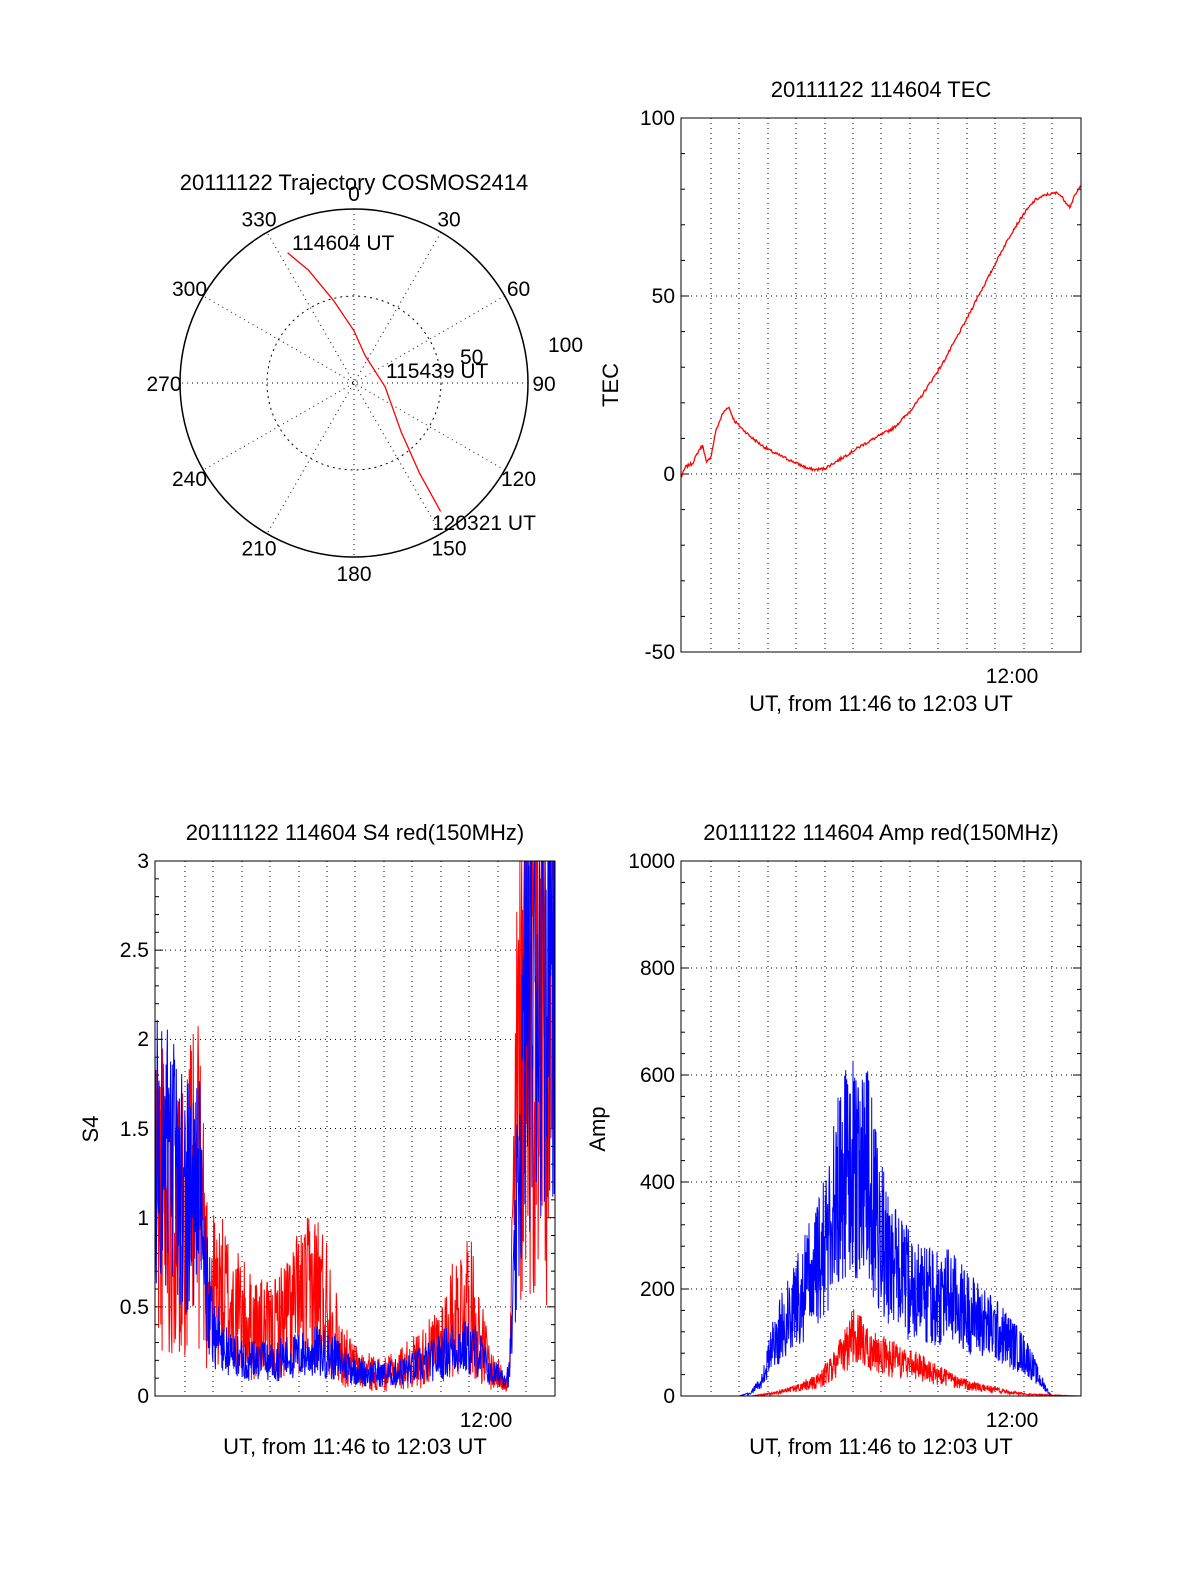 The image size is (1200, 1575). I want to click on polar-angle-label: 210, so click(258, 549).